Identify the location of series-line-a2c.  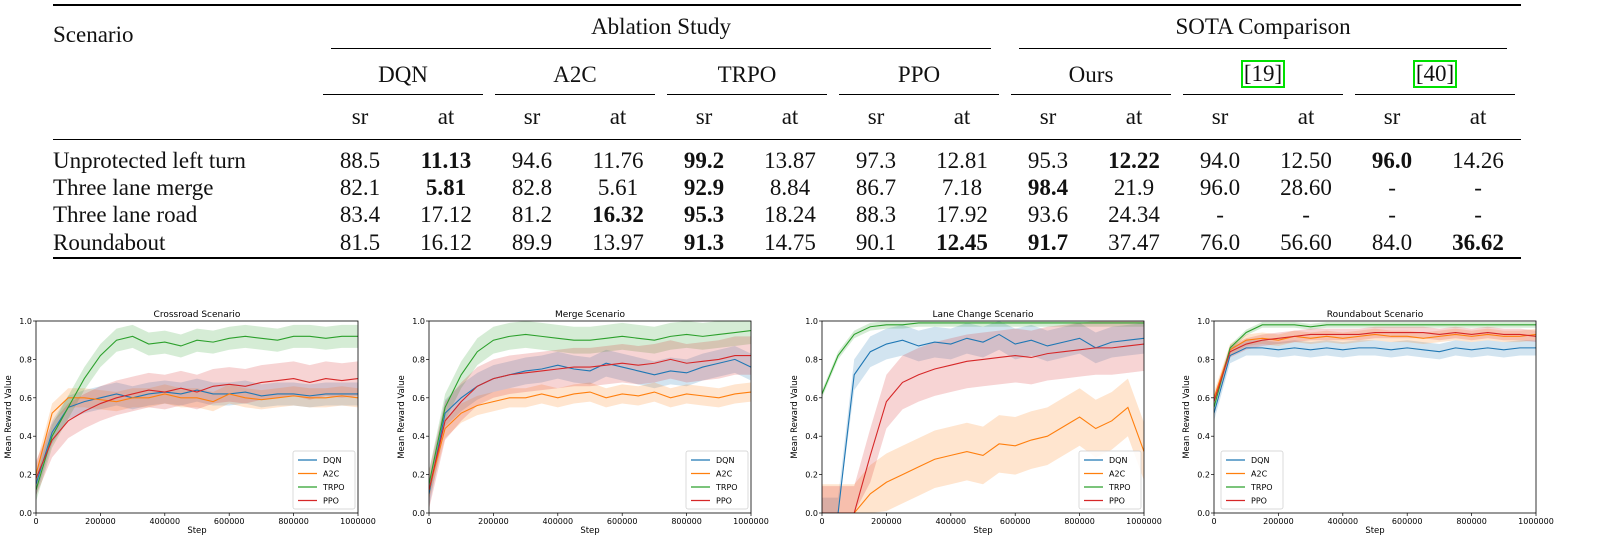
(590, 441).